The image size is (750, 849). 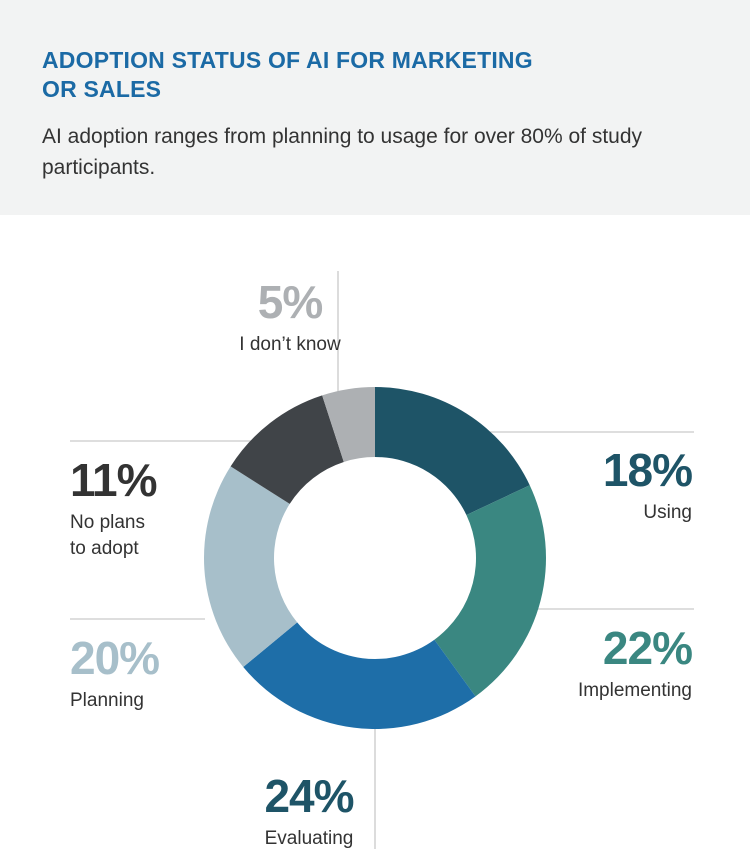 I want to click on title-line-2: OR SALES, so click(x=102, y=89).